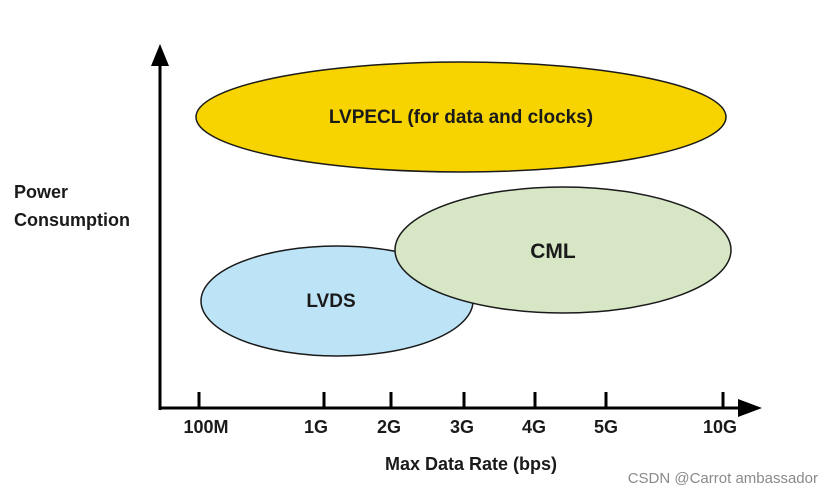 The width and height of the screenshot is (832, 497). I want to click on y-axis-label-line: Consumption, so click(72, 220).